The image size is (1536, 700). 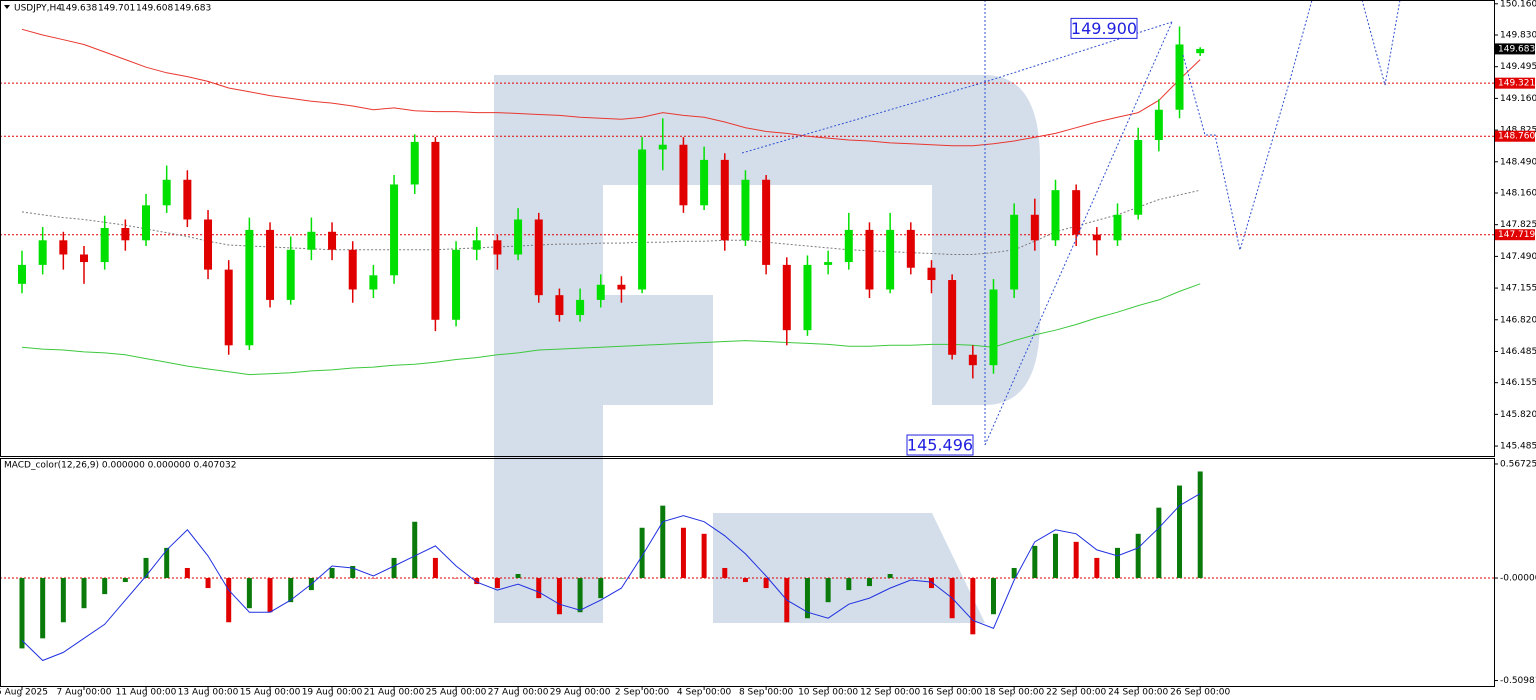 I want to click on y-tick-label: 150.160, so click(x=1518, y=4).